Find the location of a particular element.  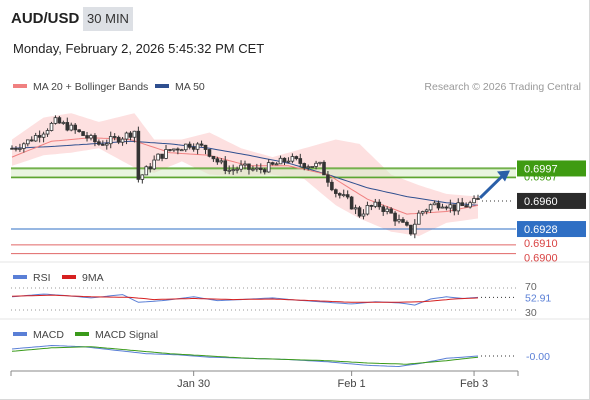

price-label-text: 0.6900 is located at coordinates (541, 259).